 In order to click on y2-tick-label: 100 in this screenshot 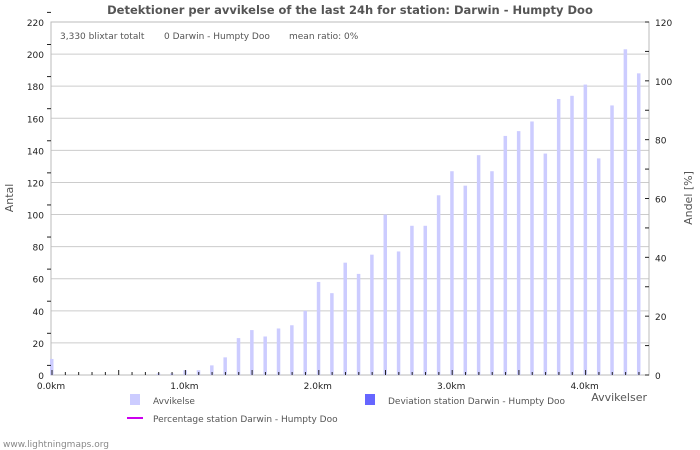, I will do `click(663, 83)`.